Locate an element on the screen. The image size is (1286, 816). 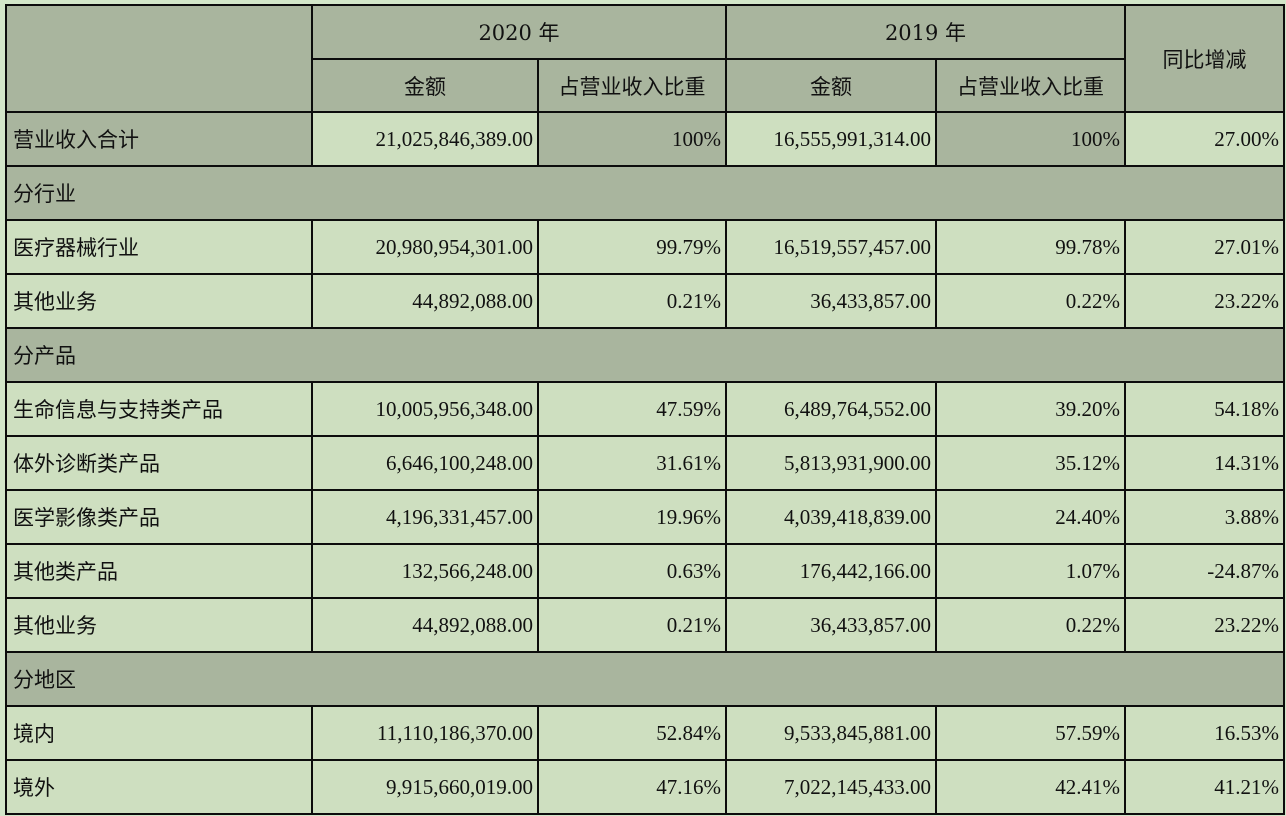
yoy-change: 16.53% is located at coordinates (1204, 733).